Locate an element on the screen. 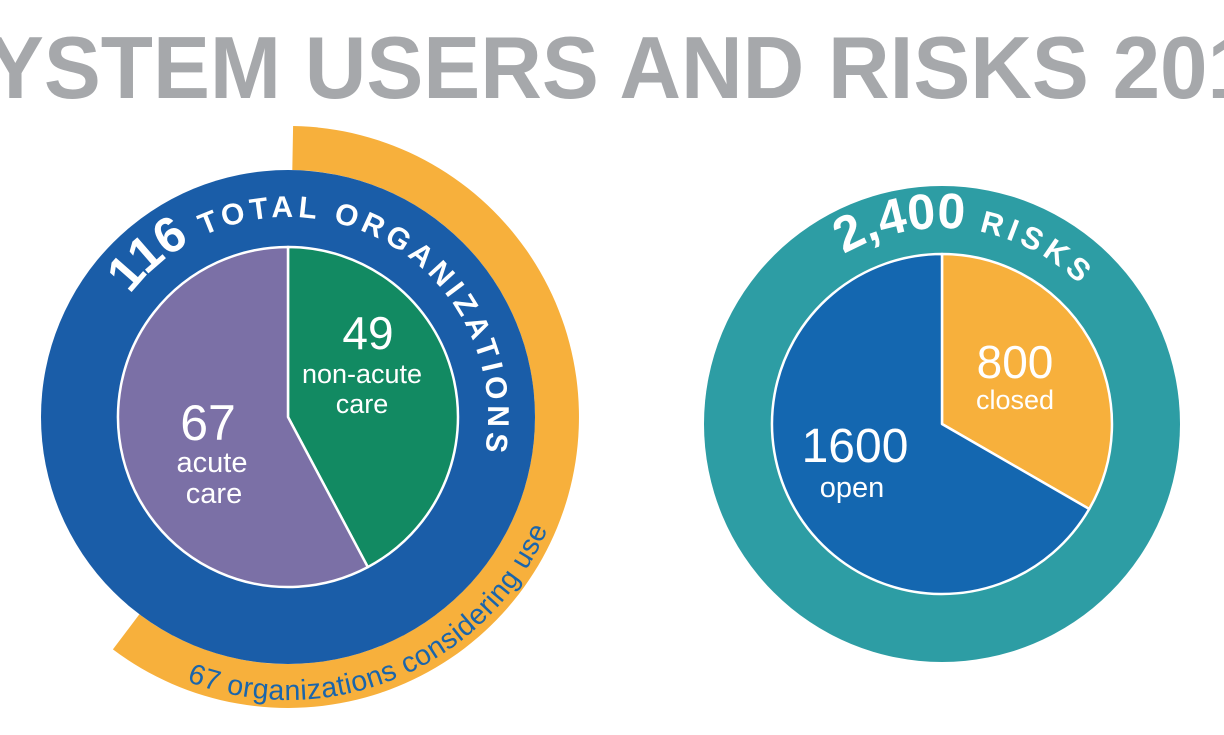  non-acute-care-value: 49 is located at coordinates (367, 333).